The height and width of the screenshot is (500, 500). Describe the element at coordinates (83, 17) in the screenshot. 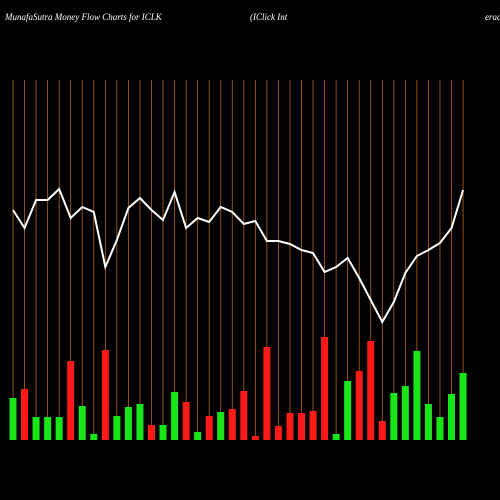

I see `chart-title: MunafaSutra Money Flow Charts for ICLK` at that location.